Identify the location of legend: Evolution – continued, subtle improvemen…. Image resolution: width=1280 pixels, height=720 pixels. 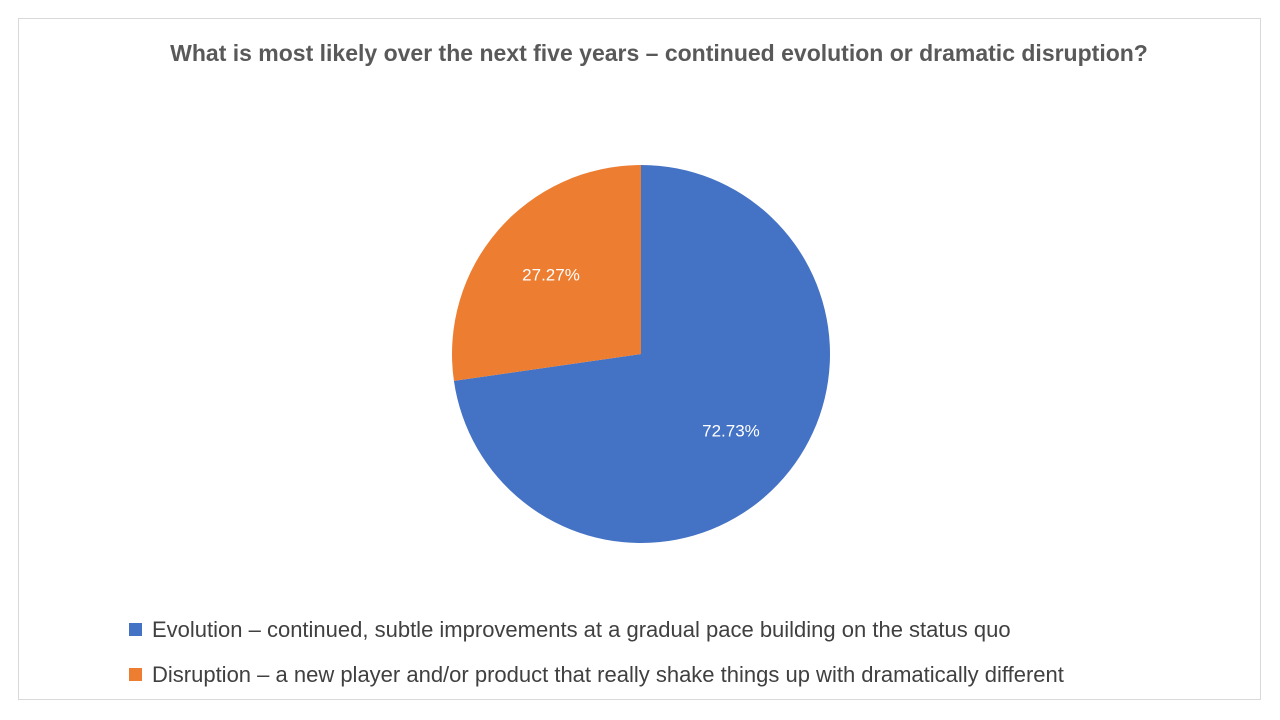
(596, 652).